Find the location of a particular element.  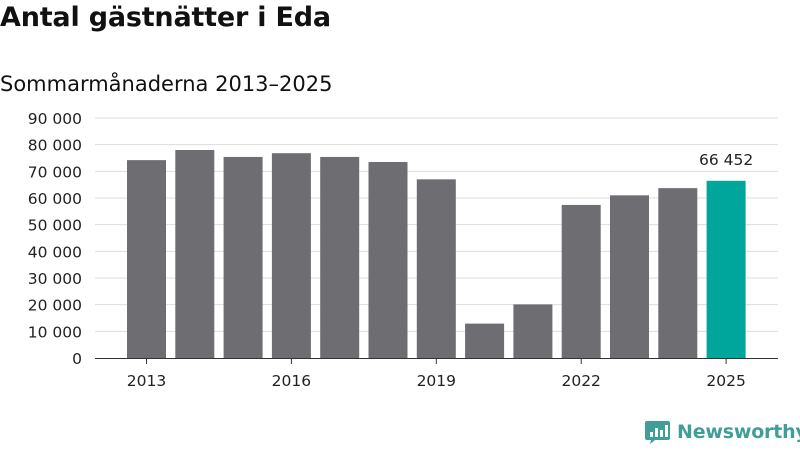

bar-2014 is located at coordinates (195, 254).